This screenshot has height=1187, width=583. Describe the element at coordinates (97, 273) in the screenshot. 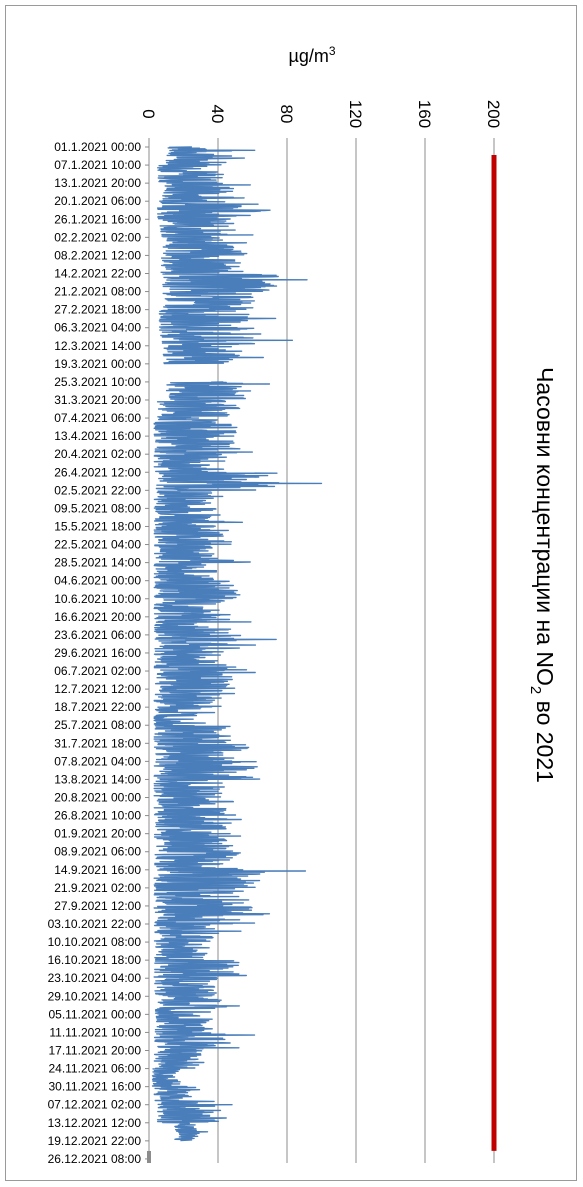

I see `date-tick-label: 14.2.2021 22:00` at that location.